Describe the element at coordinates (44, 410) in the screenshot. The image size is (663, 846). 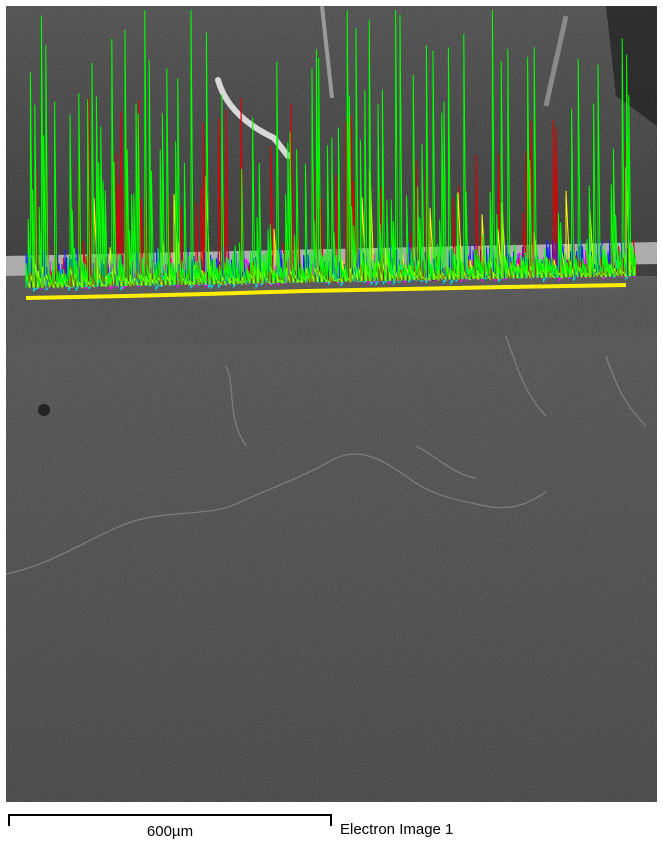
I see `pore` at that location.